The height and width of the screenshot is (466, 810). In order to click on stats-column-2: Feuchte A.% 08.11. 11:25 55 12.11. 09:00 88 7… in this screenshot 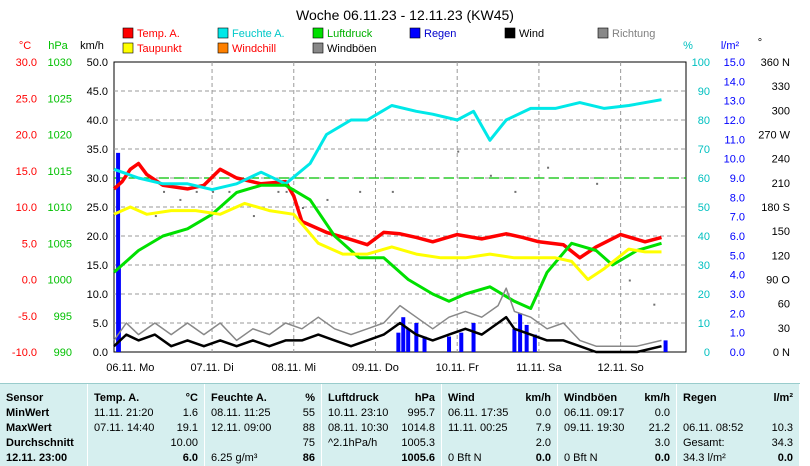, I will do `click(263, 425)`.